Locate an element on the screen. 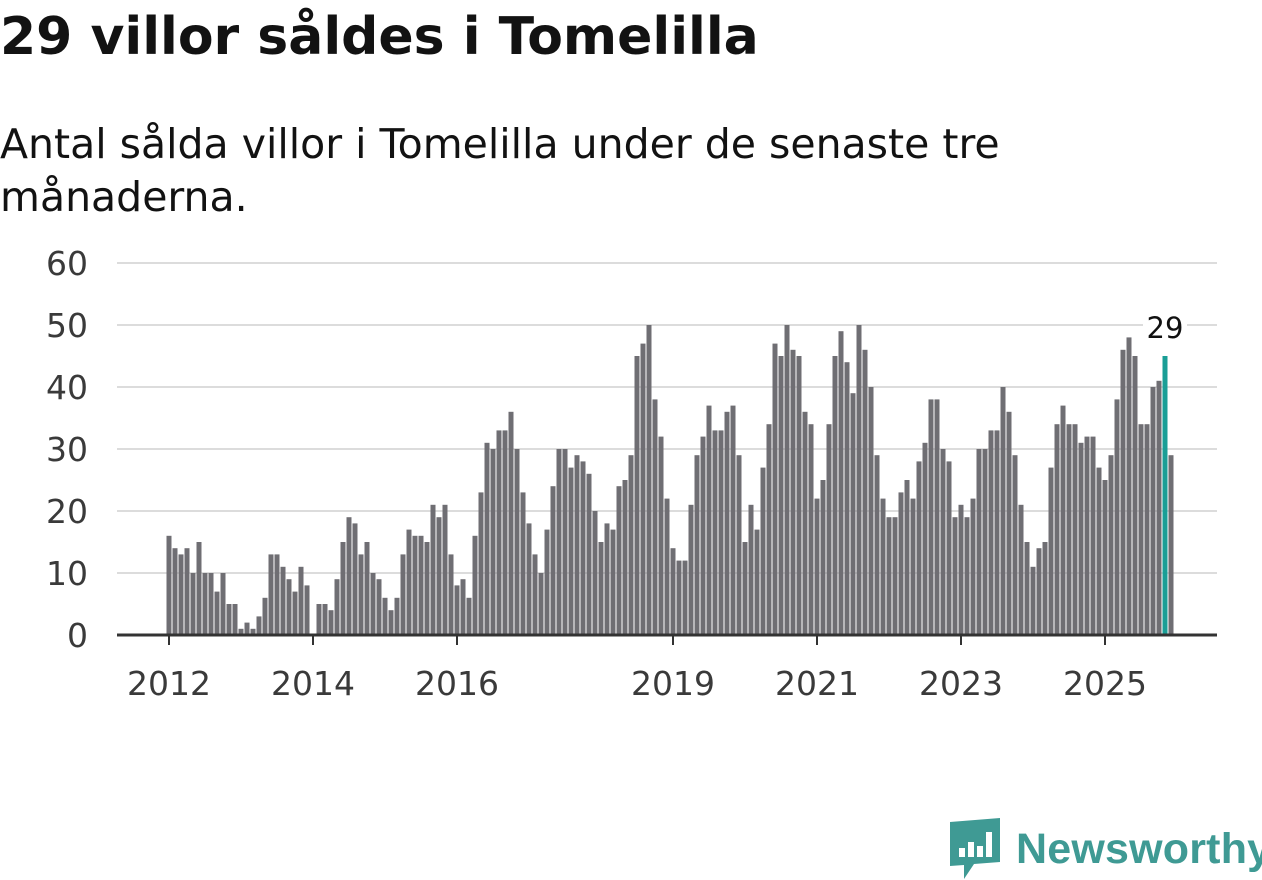 This screenshot has height=880, width=1262. highlight-value-label: 29 is located at coordinates (1165, 328).